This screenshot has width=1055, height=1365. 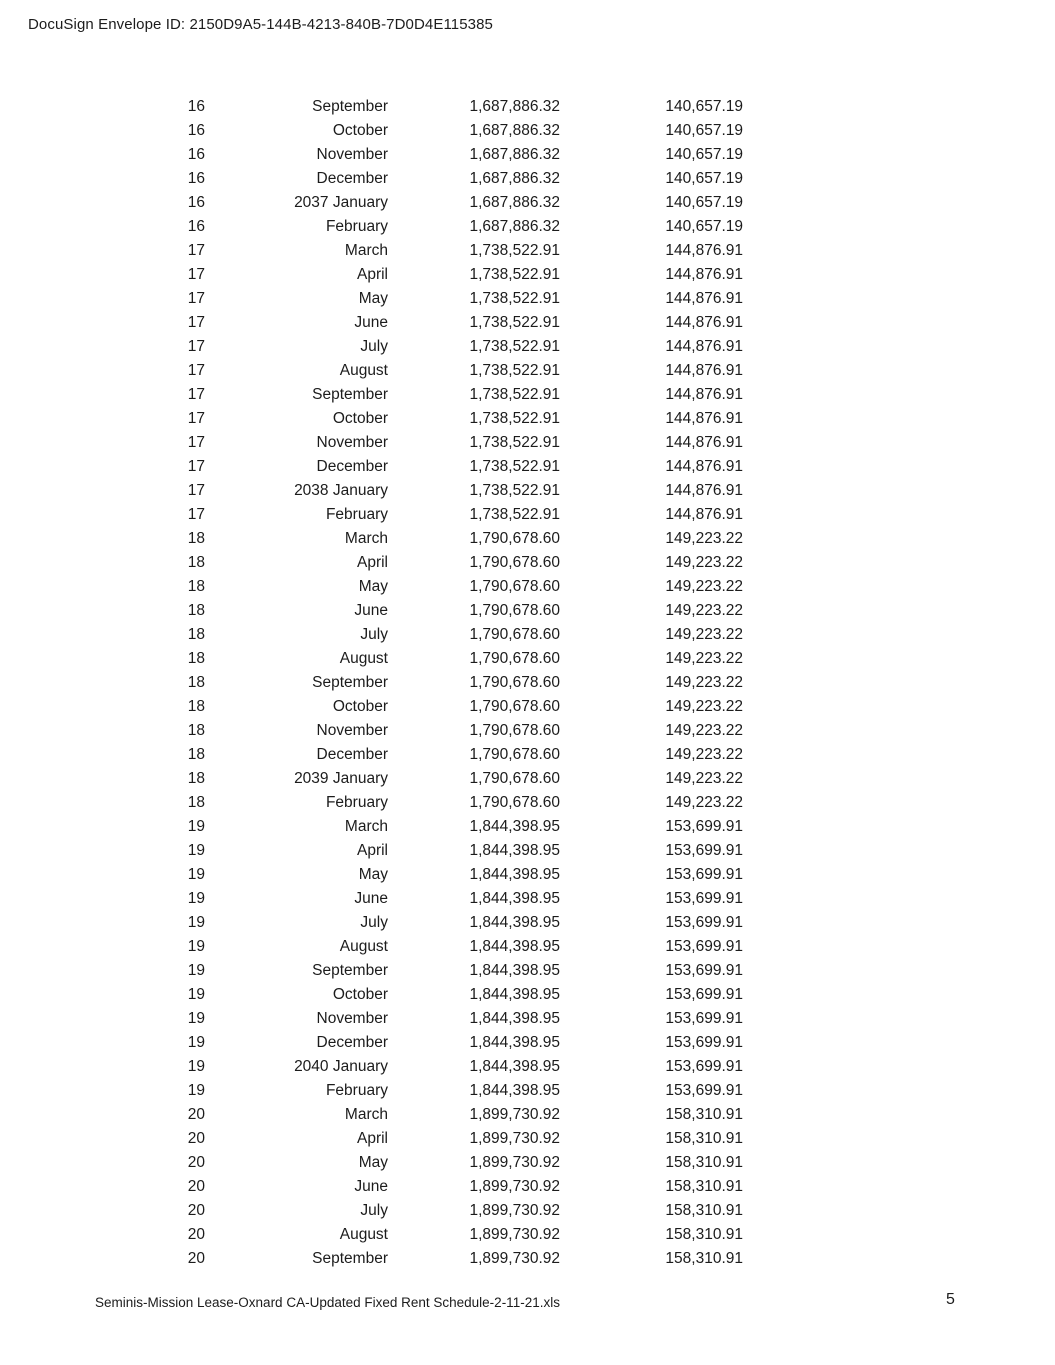 I want to click on table-row: 18 2039 January 1,790,678.60 149,223.22, so click(x=371, y=779).